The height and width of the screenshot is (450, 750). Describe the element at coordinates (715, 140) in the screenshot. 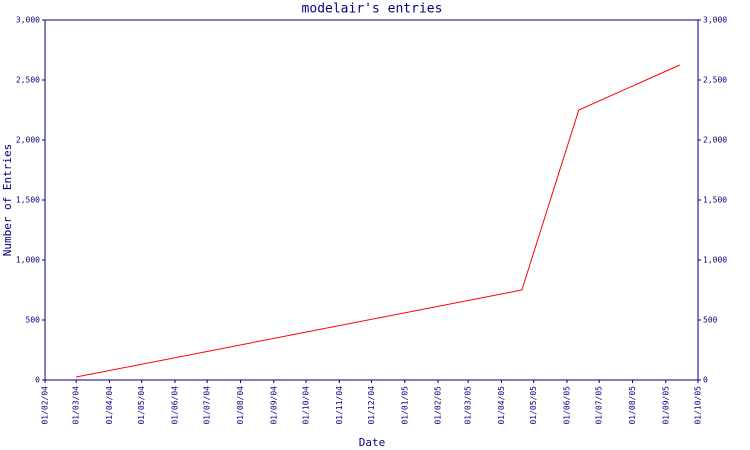

I see `y2-tick-label: 2,000` at that location.